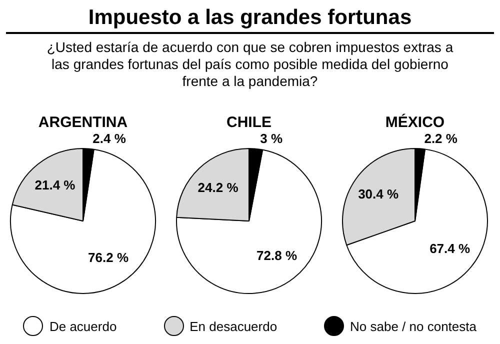  I want to click on data-label: 72.8 %, so click(277, 255).